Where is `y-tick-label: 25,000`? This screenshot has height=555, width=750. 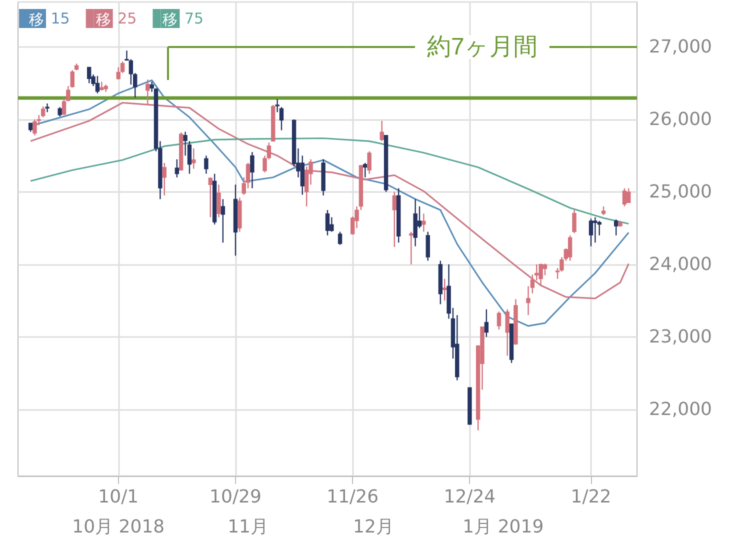 y-tick-label: 25,000 is located at coordinates (680, 191).